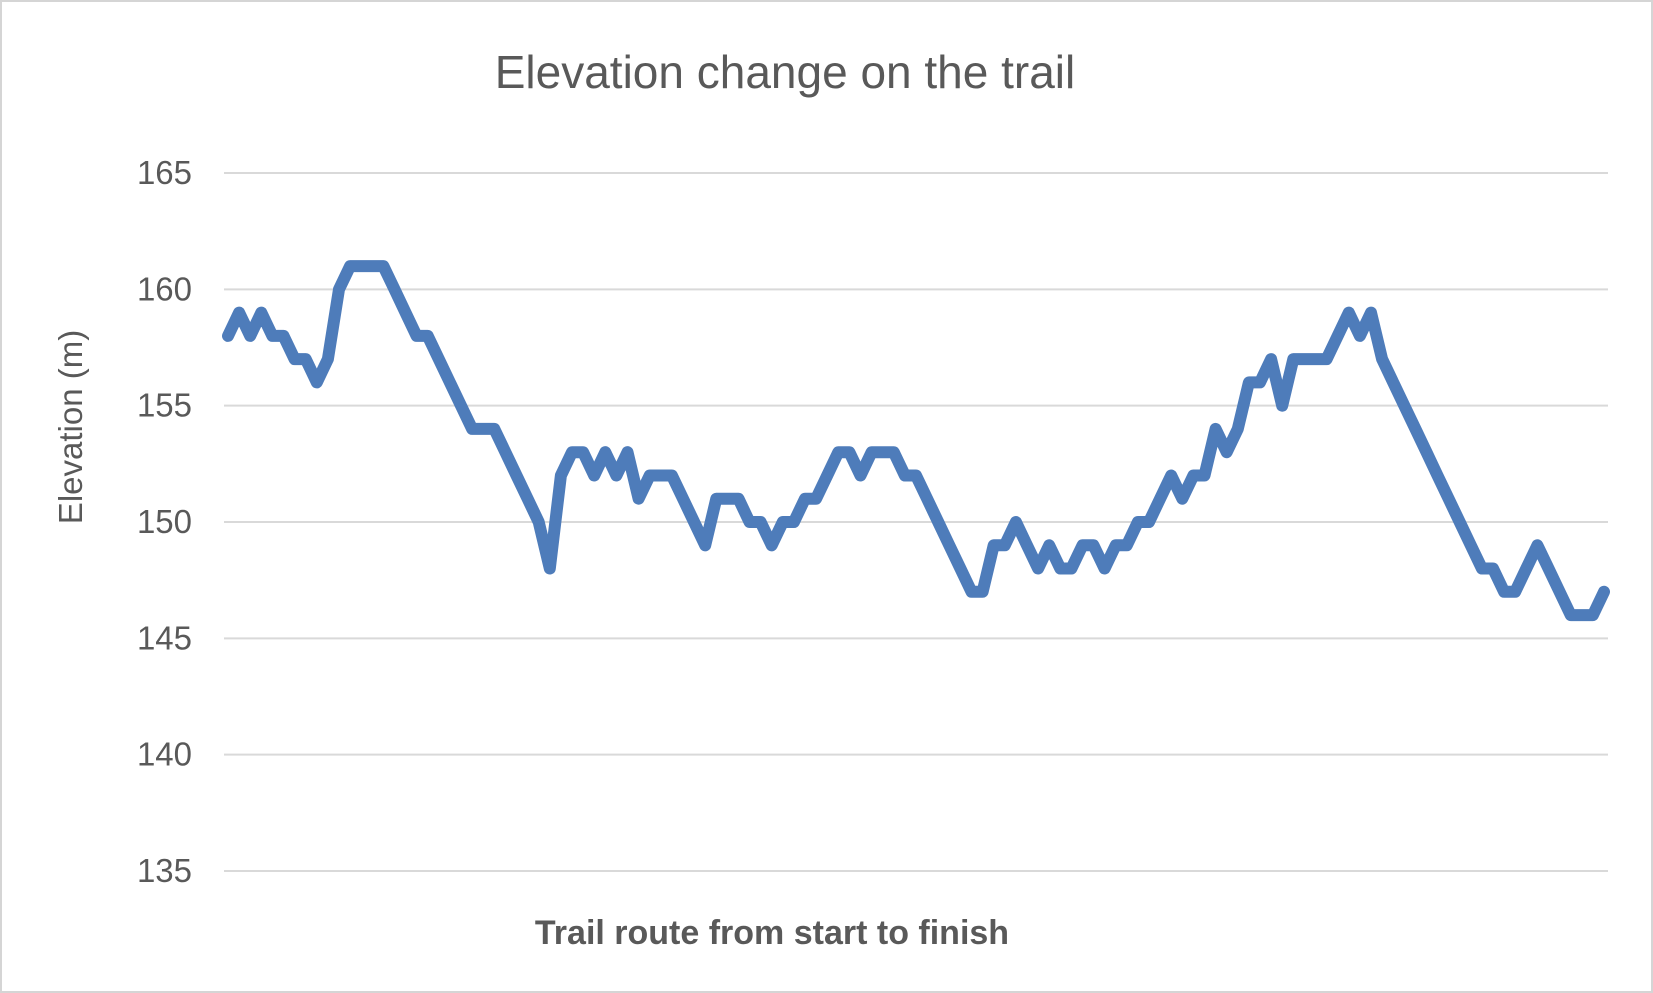 The image size is (1653, 993). What do you see at coordinates (785, 72) in the screenshot?
I see `chart-title: Elevation change on the trail` at bounding box center [785, 72].